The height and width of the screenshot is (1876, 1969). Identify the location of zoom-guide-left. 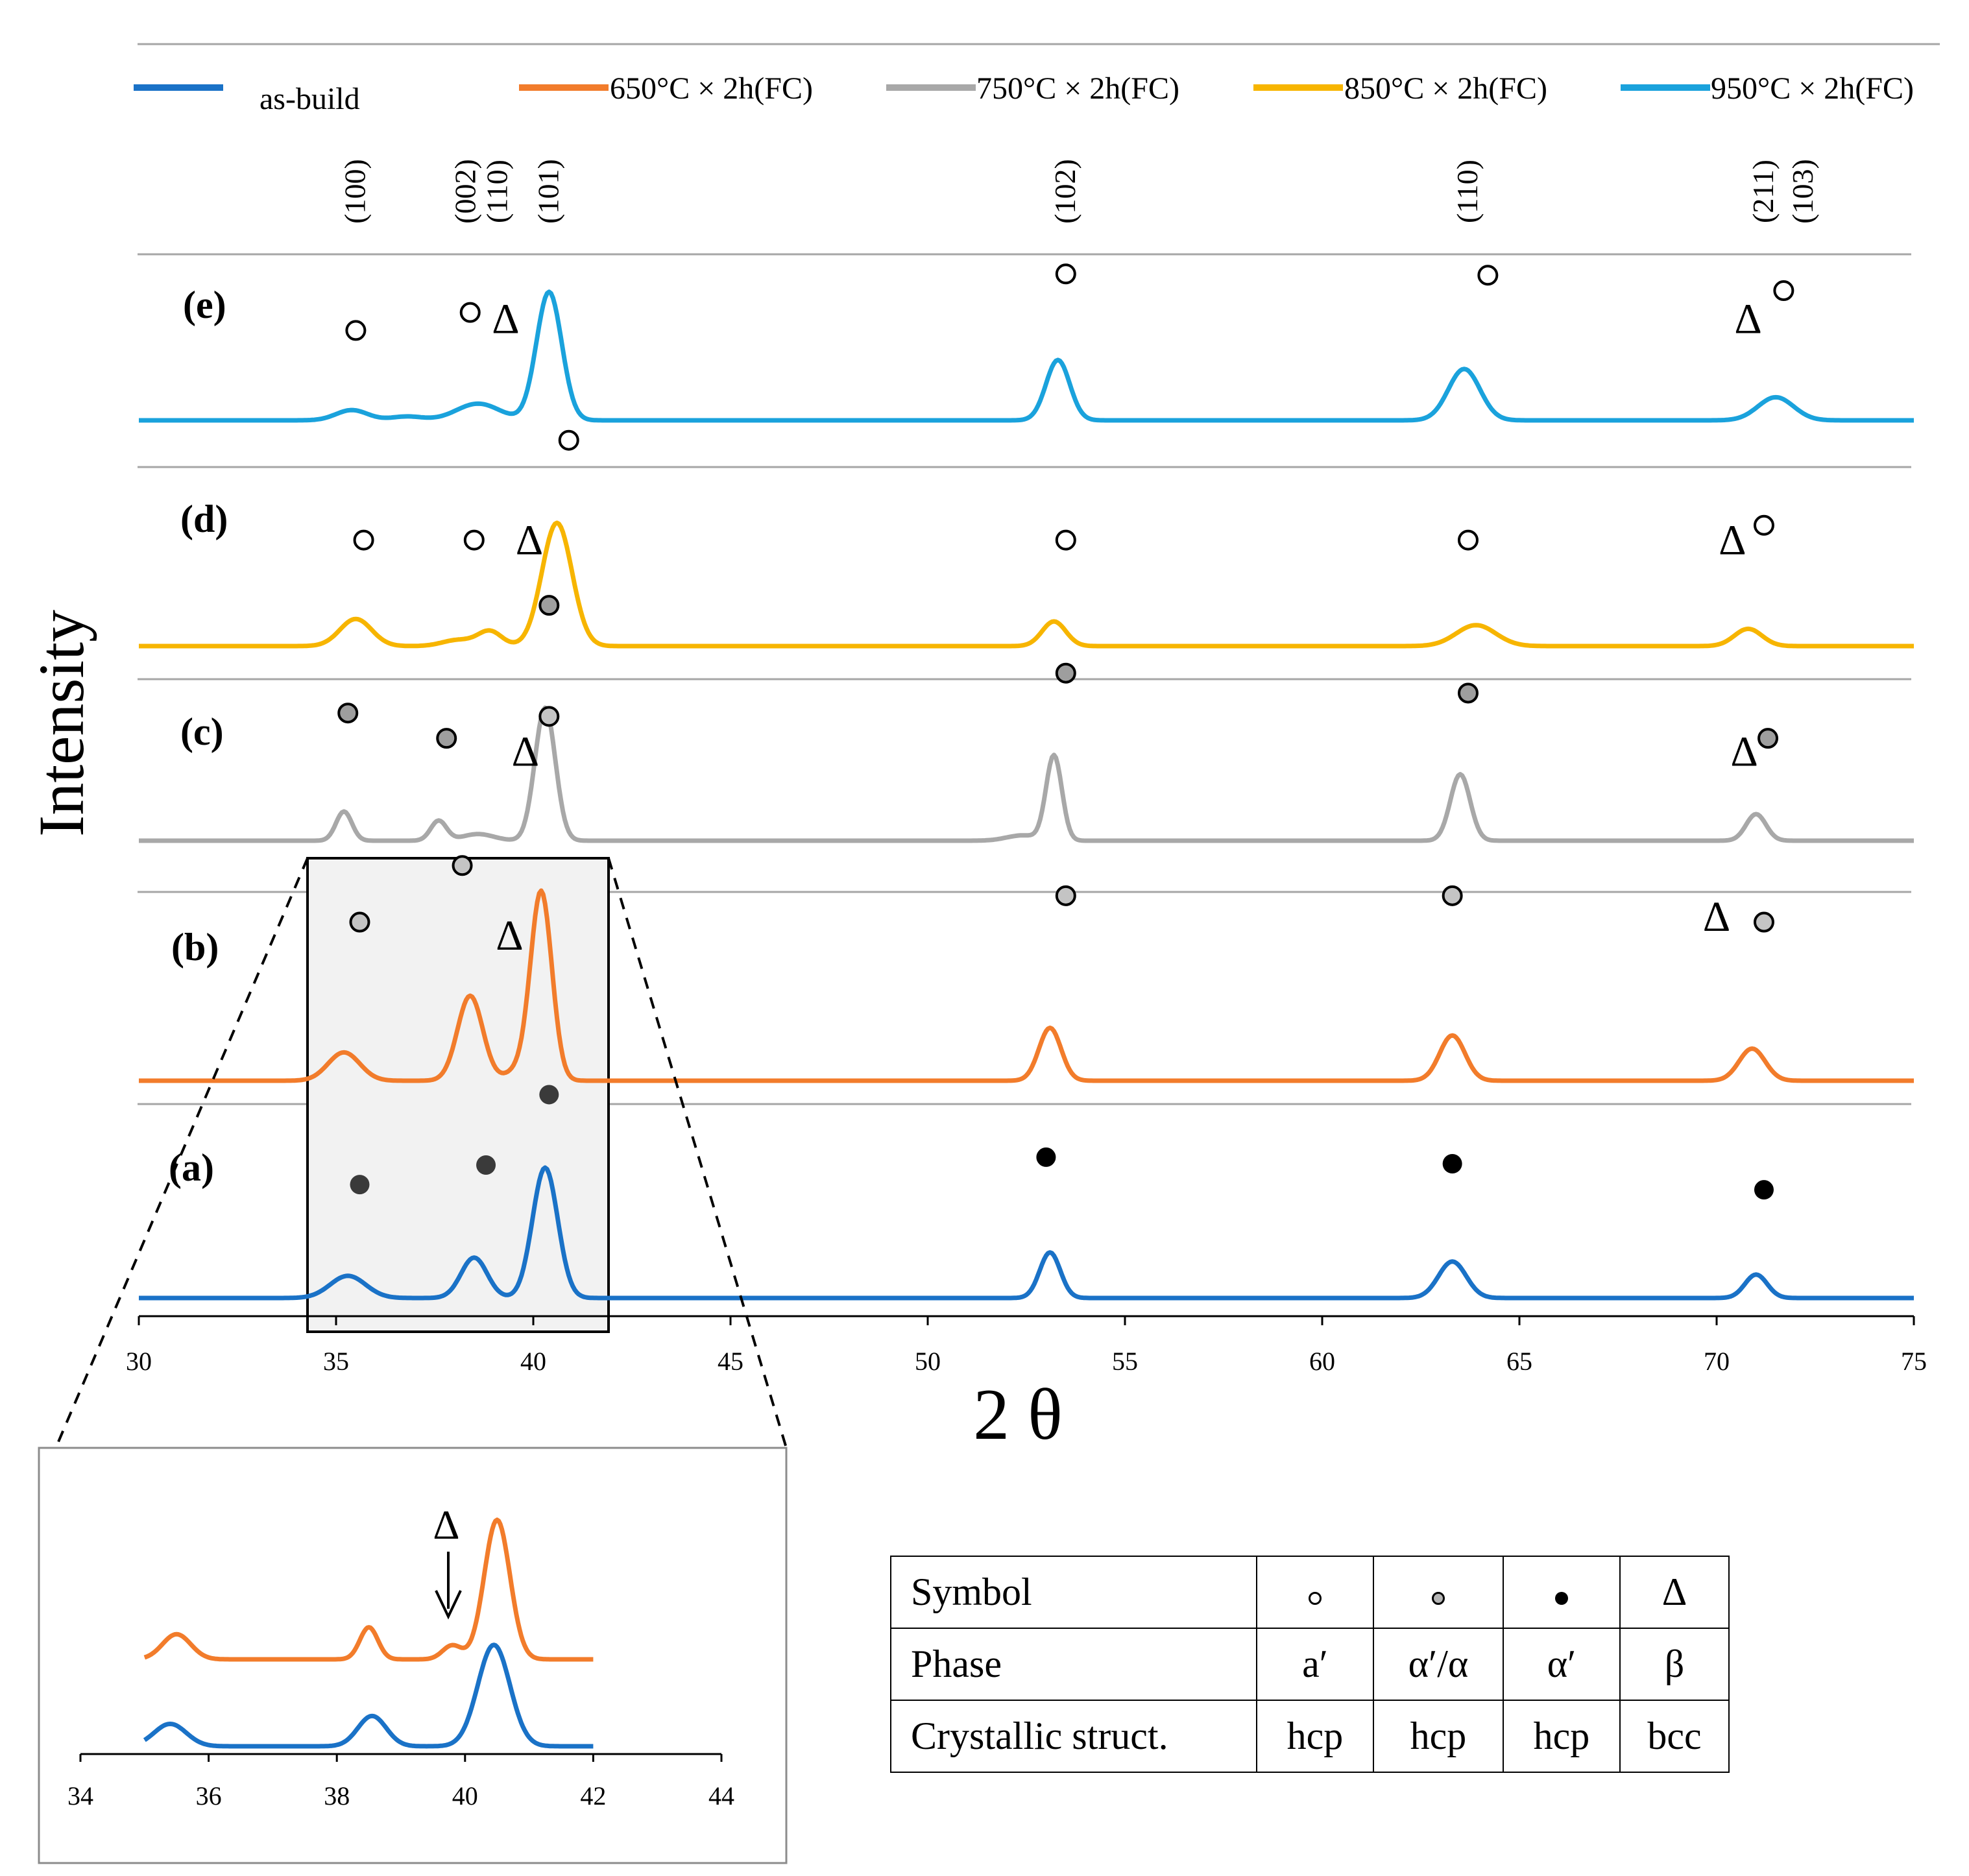
(181, 1153).